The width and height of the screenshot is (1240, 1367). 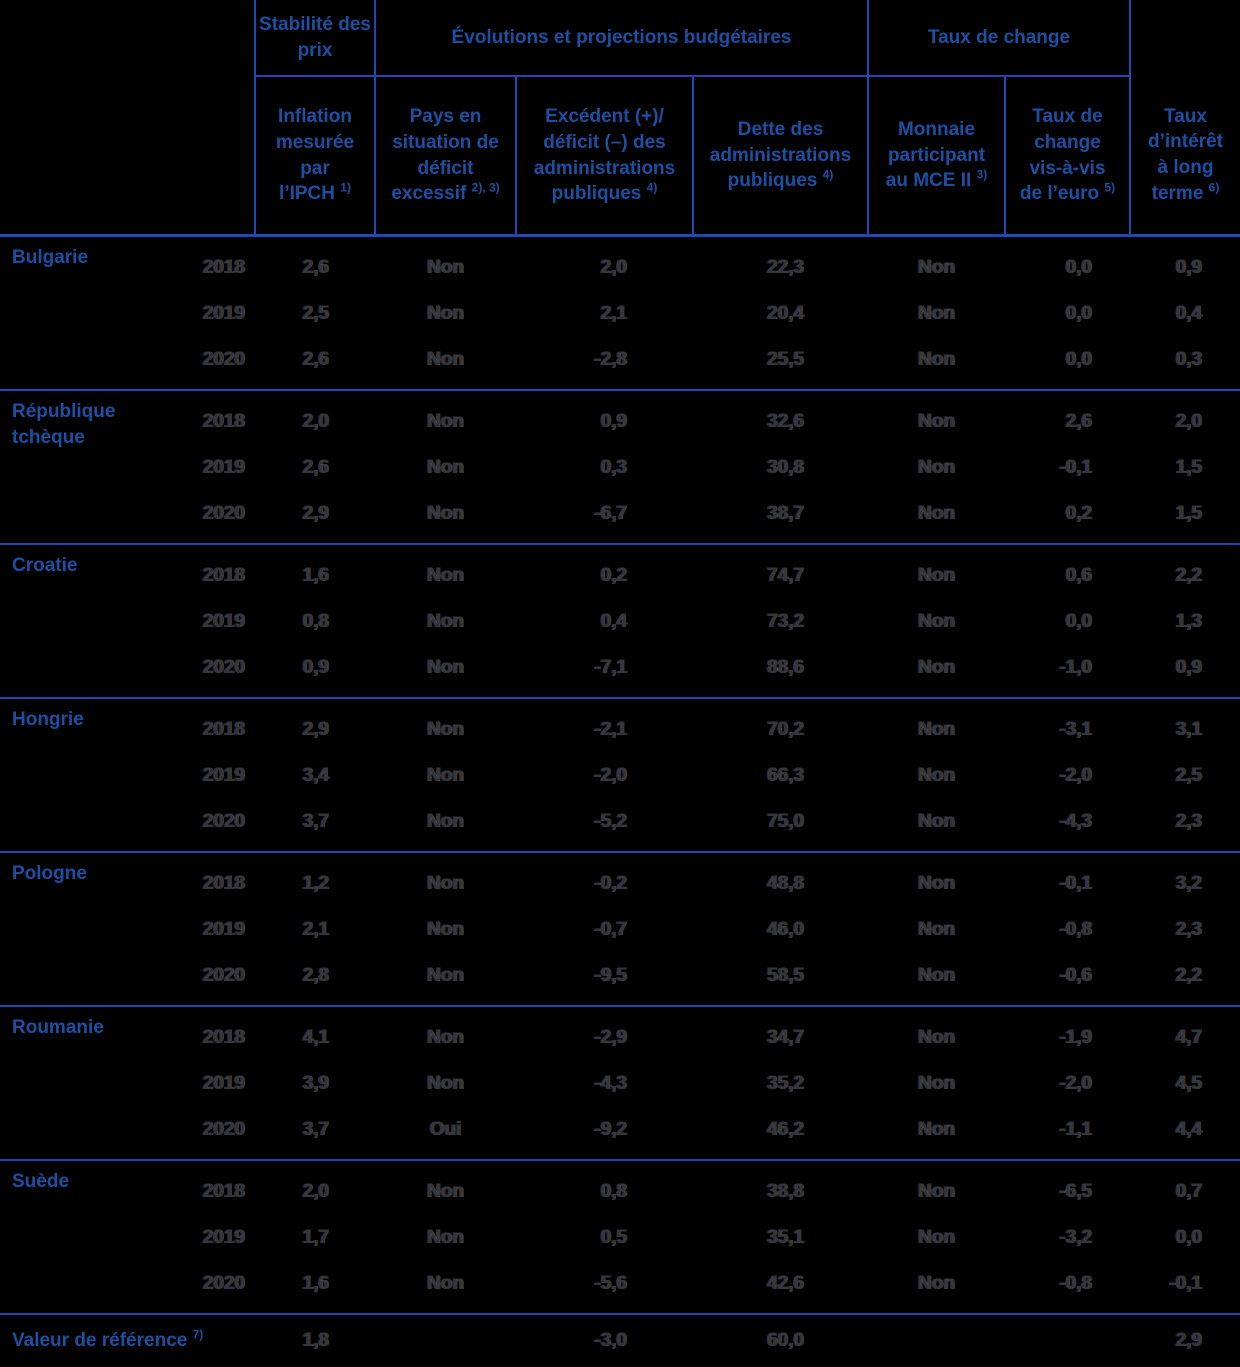 I want to click on column-header: Monnaie participant au MCE II 3), so click(x=936, y=156).